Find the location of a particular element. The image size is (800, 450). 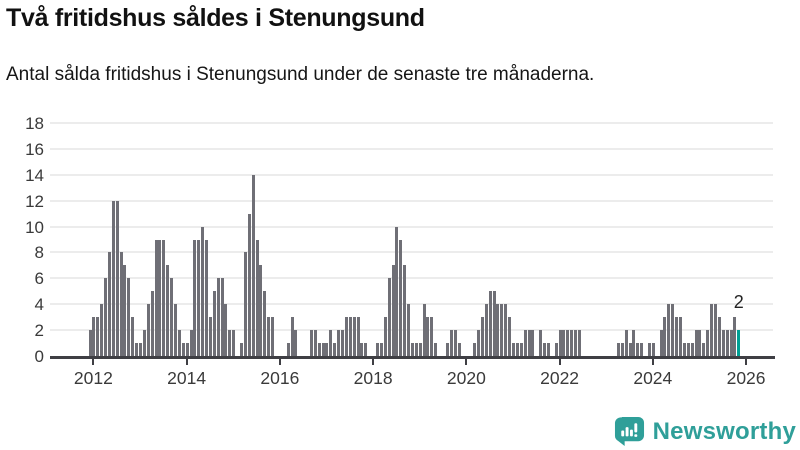

x-tick-label: 2012 is located at coordinates (93, 378).